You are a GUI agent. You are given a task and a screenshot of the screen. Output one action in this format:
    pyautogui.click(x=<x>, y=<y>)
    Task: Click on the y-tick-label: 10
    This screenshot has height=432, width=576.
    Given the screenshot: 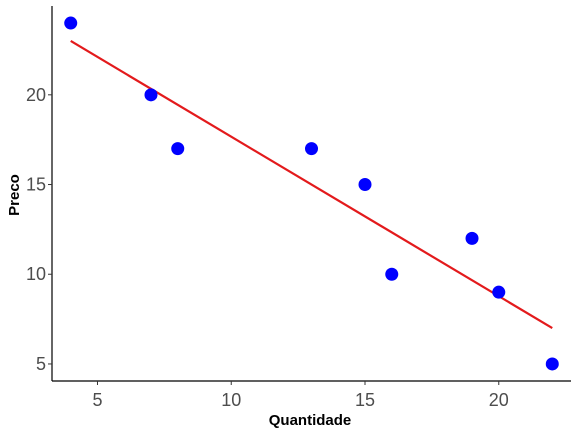 What is the action you would take?
    pyautogui.click(x=36, y=274)
    